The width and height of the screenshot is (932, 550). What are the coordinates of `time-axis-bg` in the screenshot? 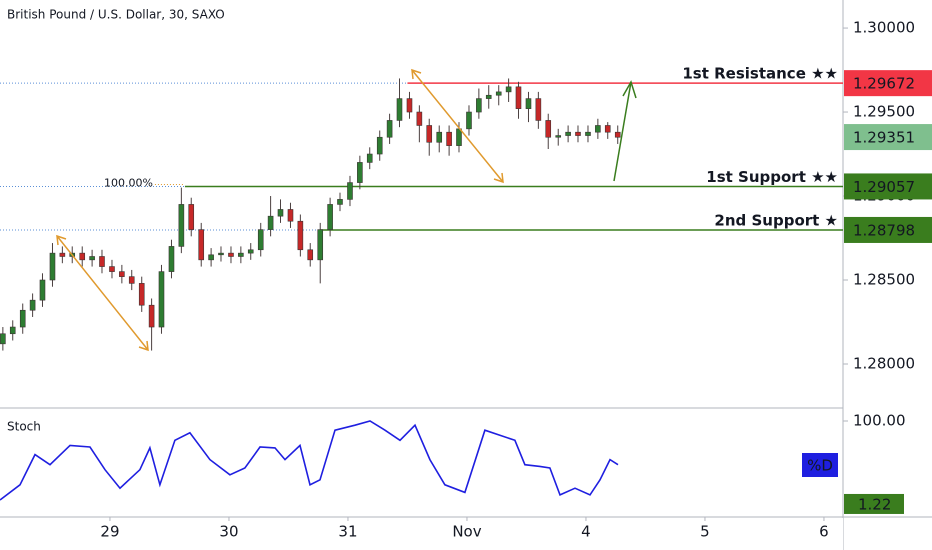 It's located at (421, 534).